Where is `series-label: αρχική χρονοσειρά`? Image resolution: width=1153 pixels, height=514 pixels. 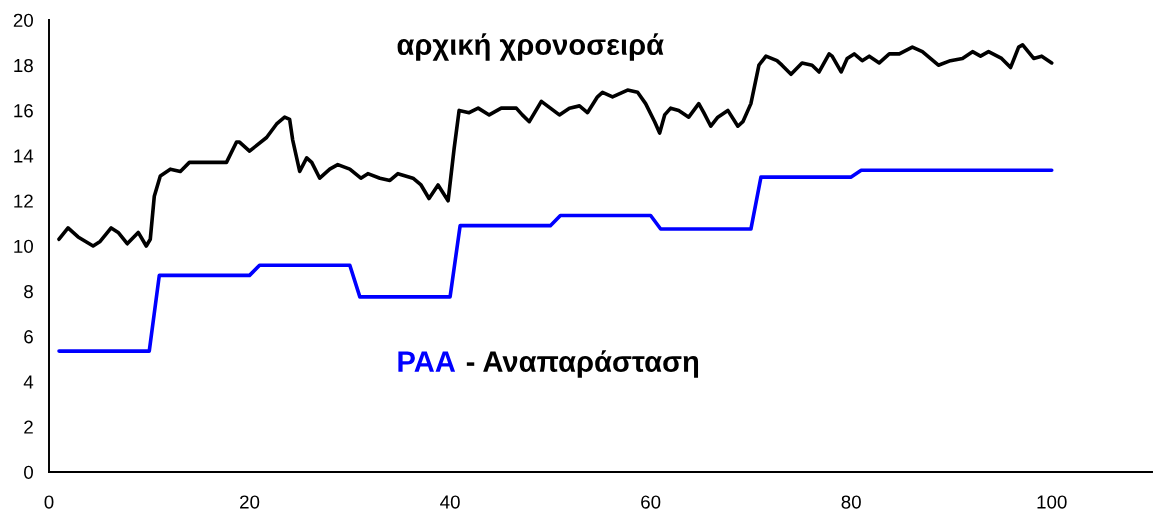 series-label: αρχική χρονοσειρά is located at coordinates (530, 47).